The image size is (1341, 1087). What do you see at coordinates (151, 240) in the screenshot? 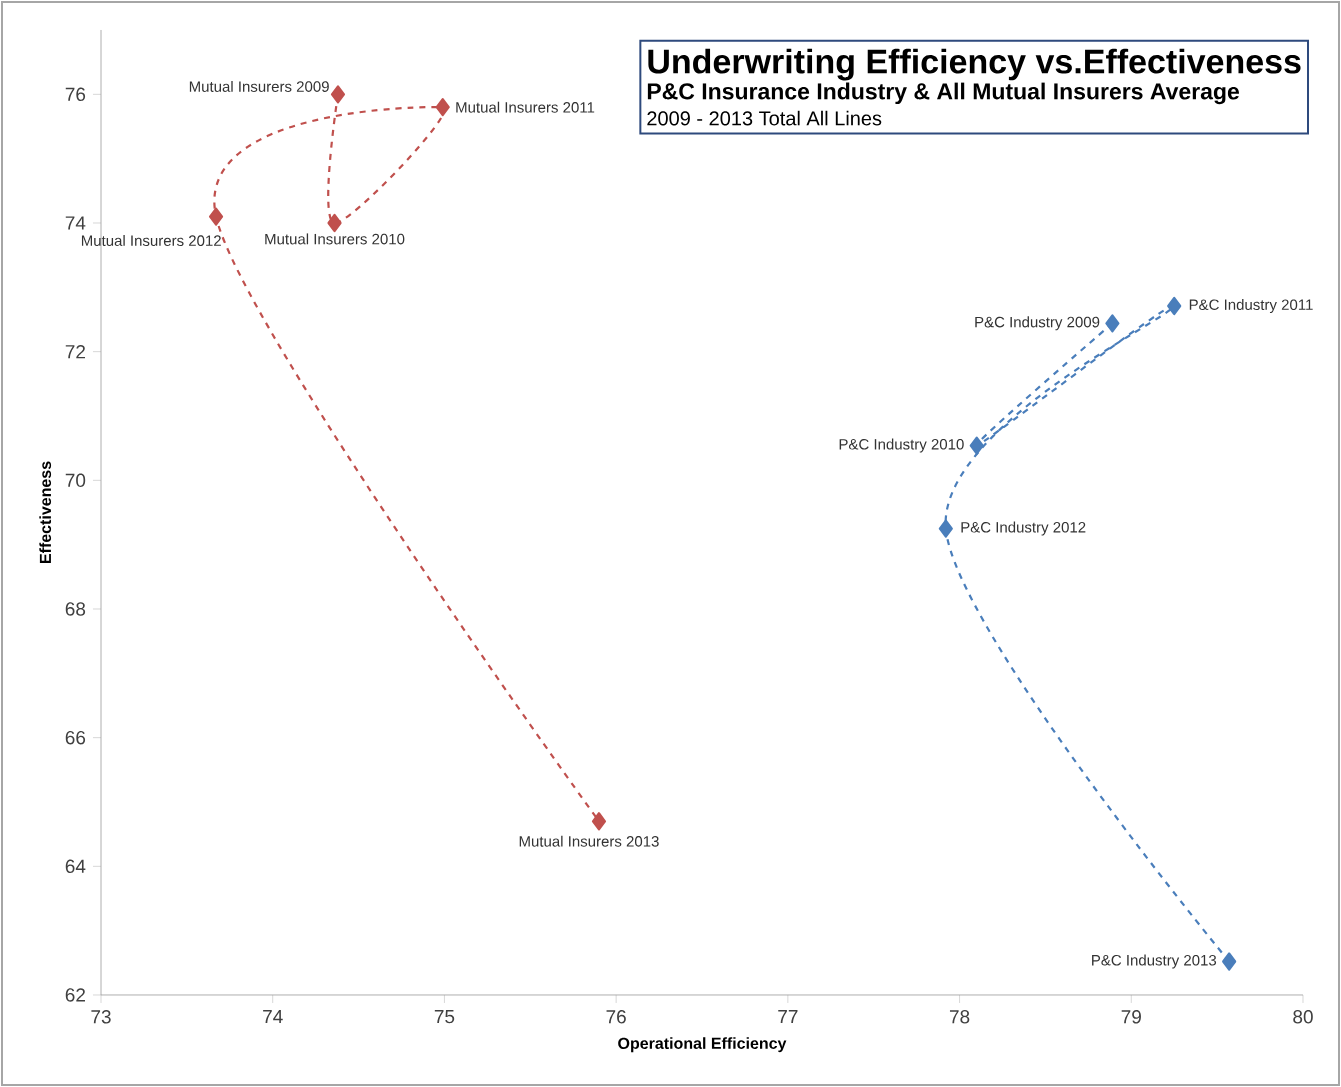
I see `annotation: Mutual Insurers 2012` at bounding box center [151, 240].